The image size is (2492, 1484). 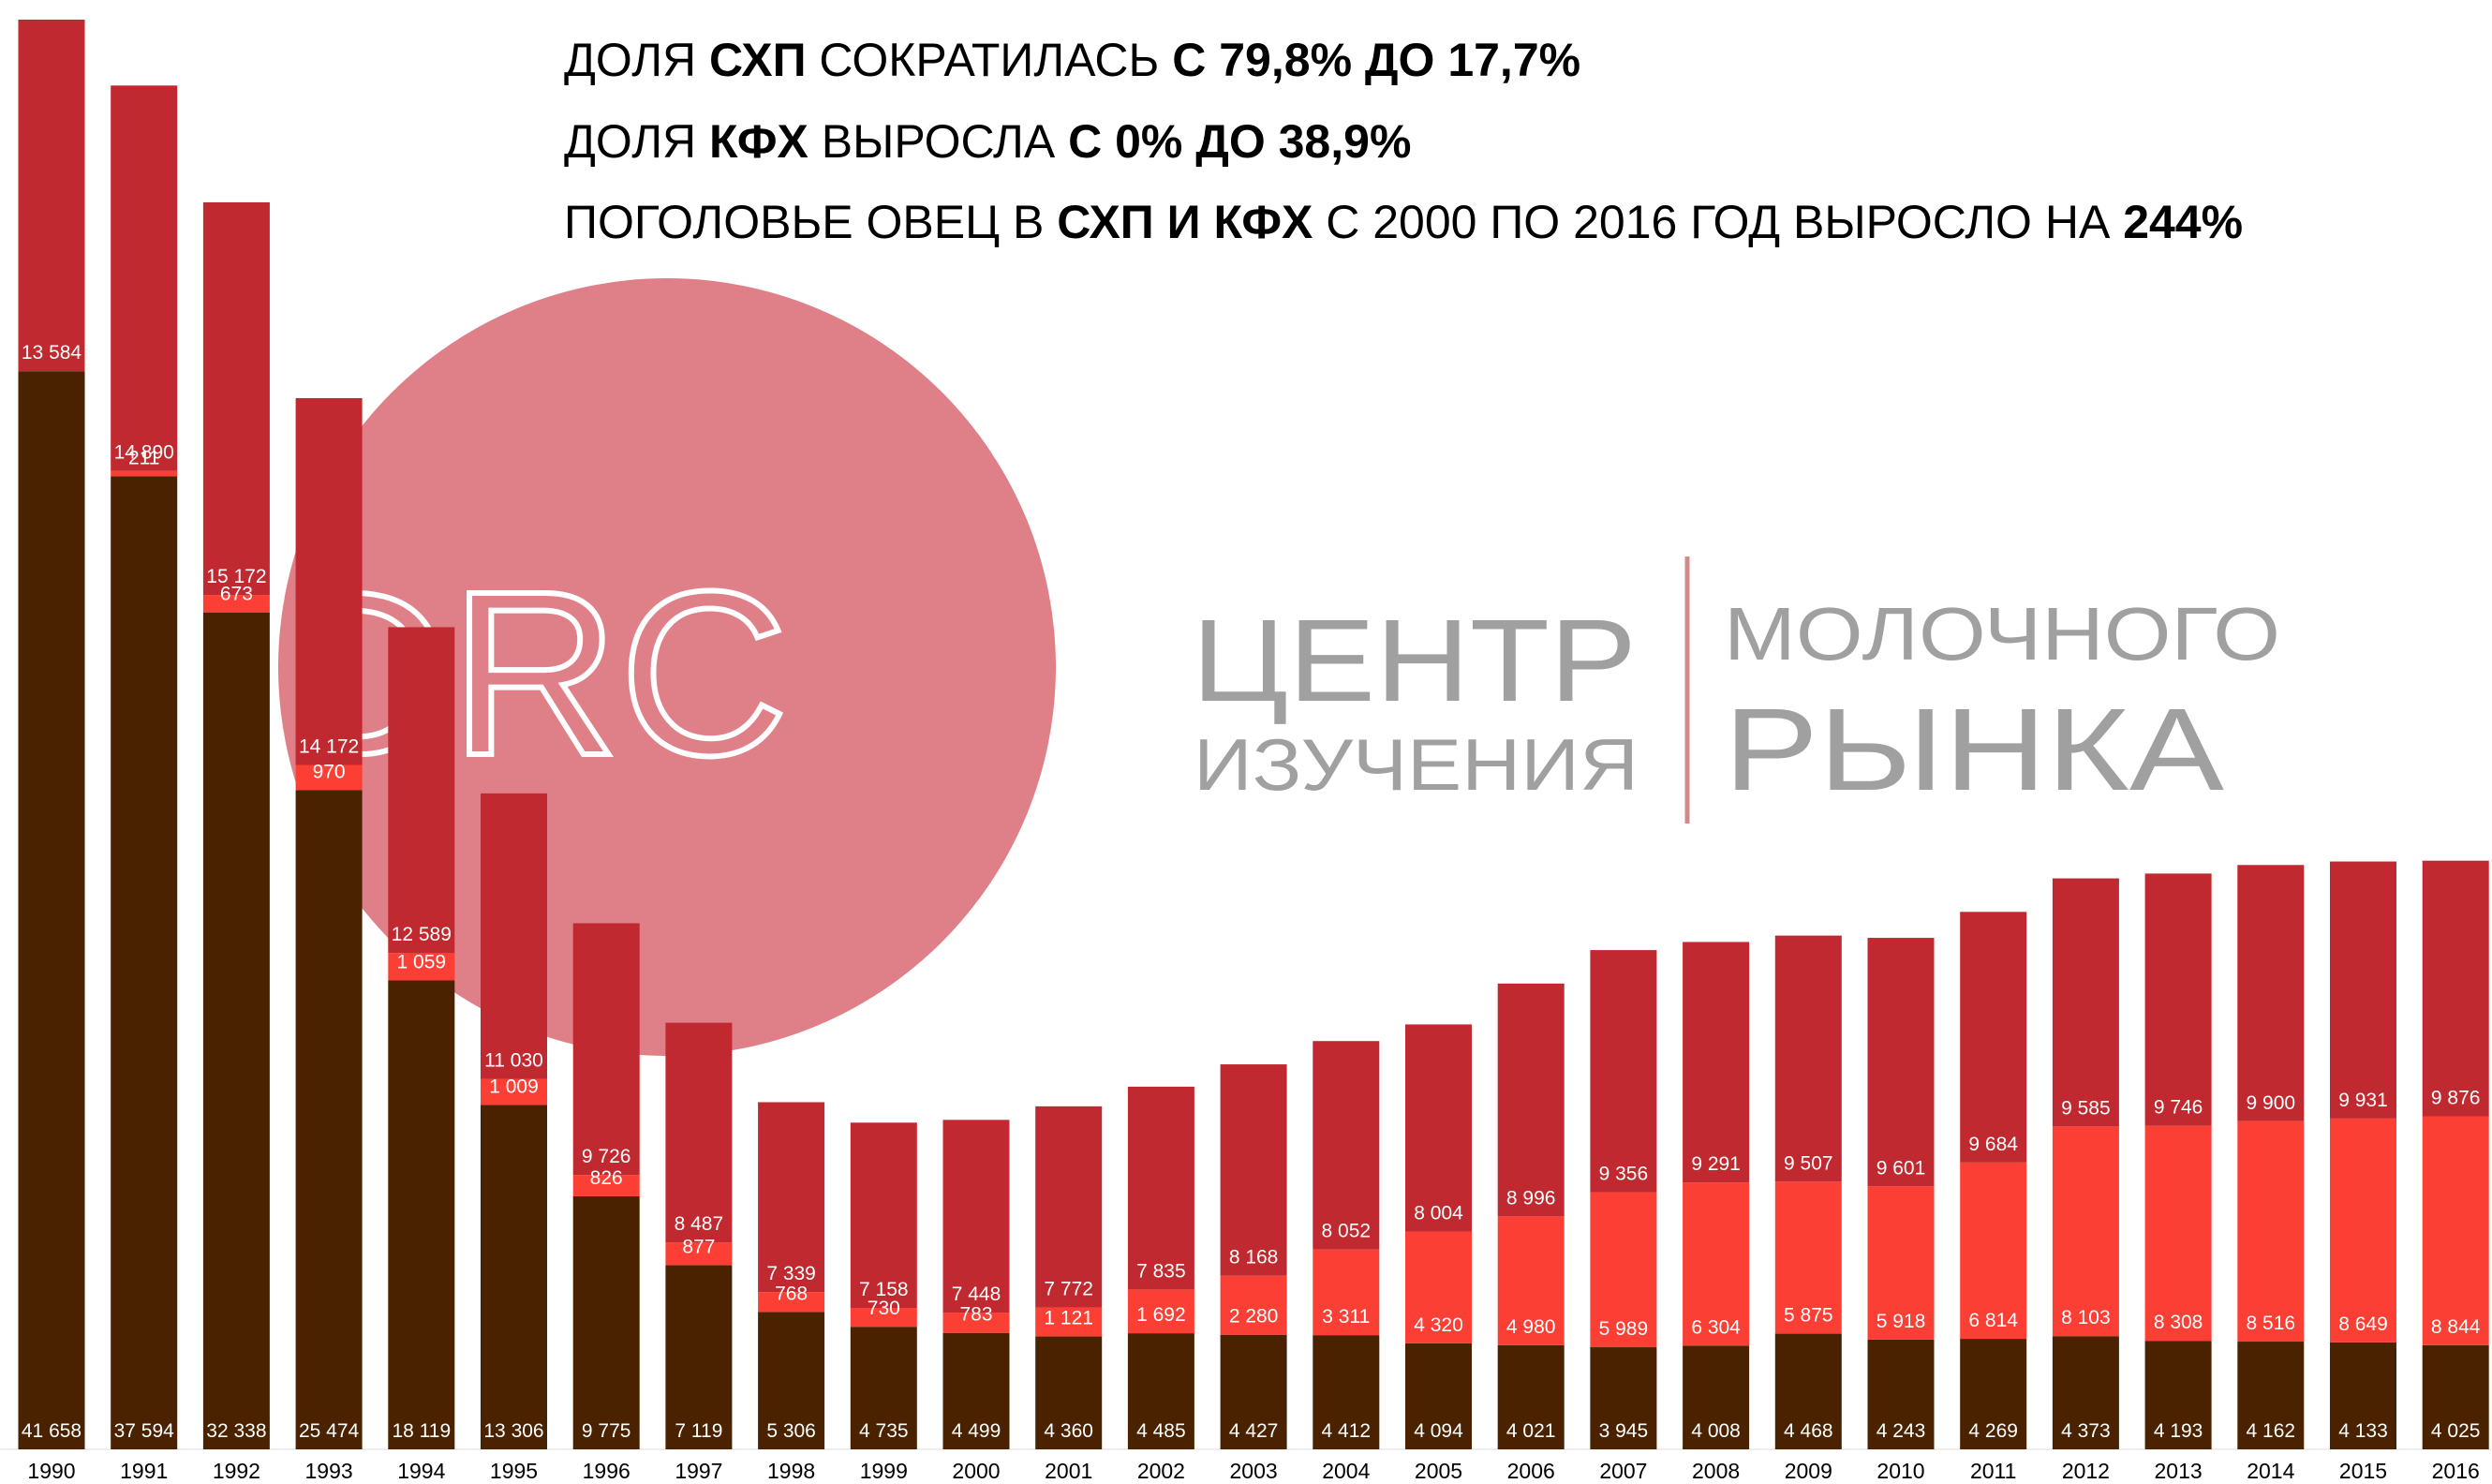 I want to click on value-label: 783, so click(x=975, y=1315).